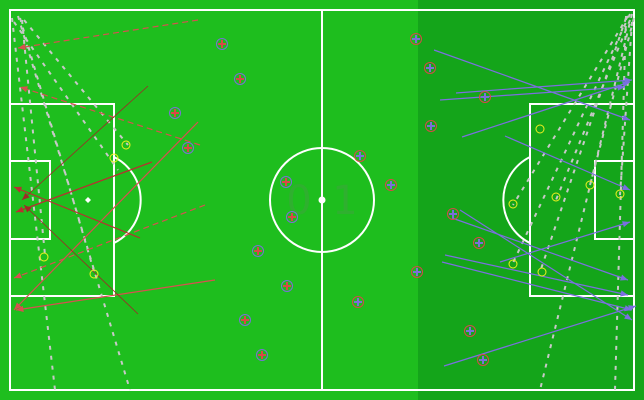 This screenshot has height=400, width=644. I want to click on right-penalty-arc, so click(516, 200).